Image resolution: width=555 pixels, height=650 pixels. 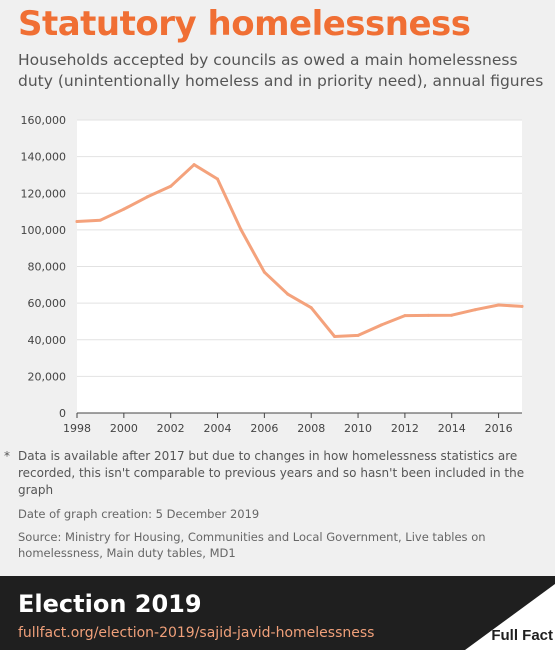 What do you see at coordinates (44, 157) in the screenshot?
I see `y-tick-label: 140,000` at bounding box center [44, 157].